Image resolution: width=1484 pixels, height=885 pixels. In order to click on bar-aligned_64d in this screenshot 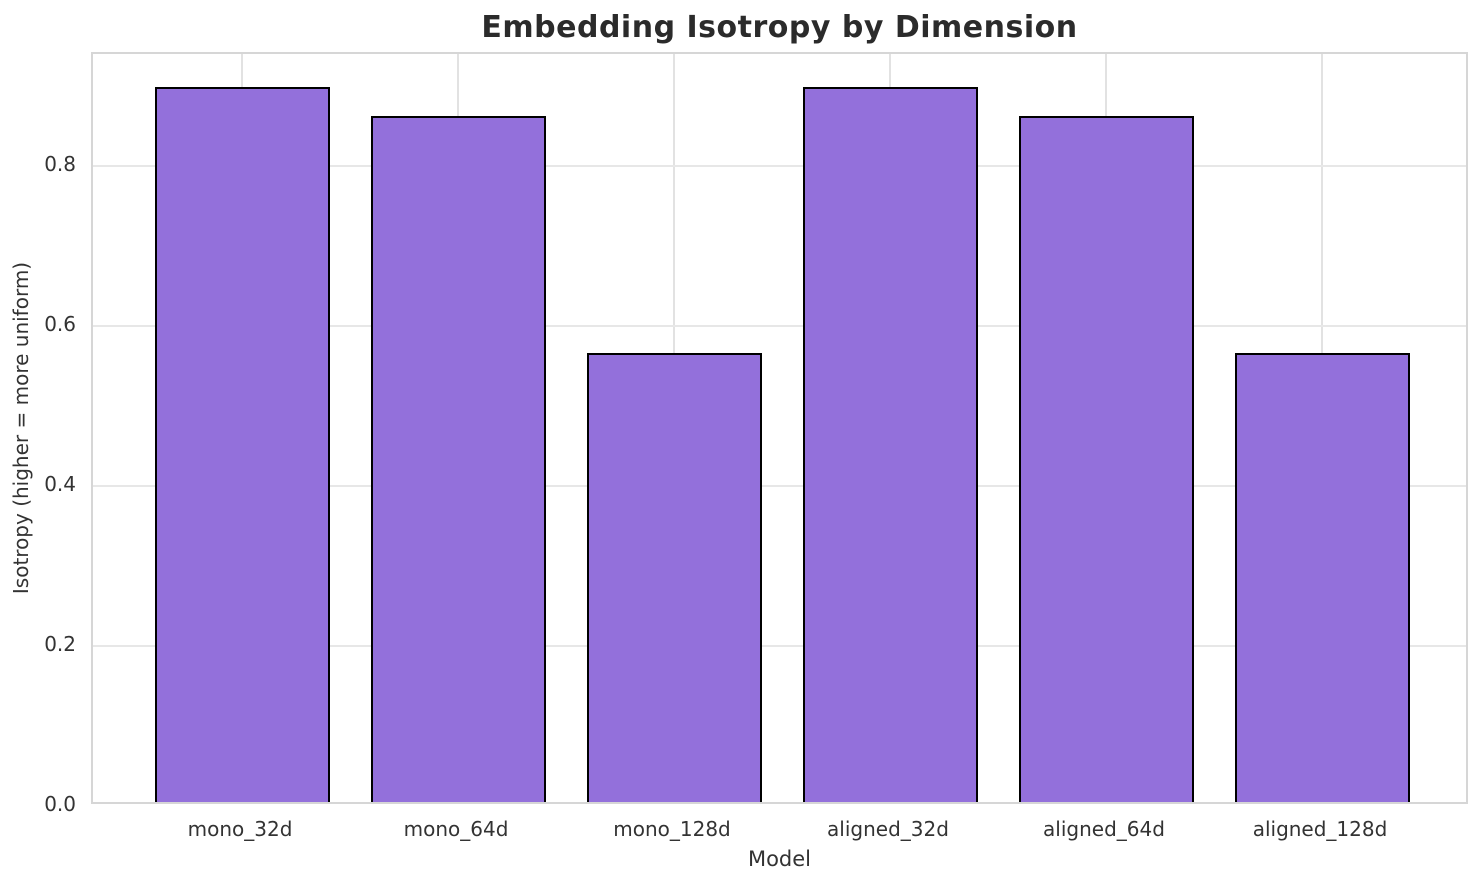, I will do `click(1106, 458)`.